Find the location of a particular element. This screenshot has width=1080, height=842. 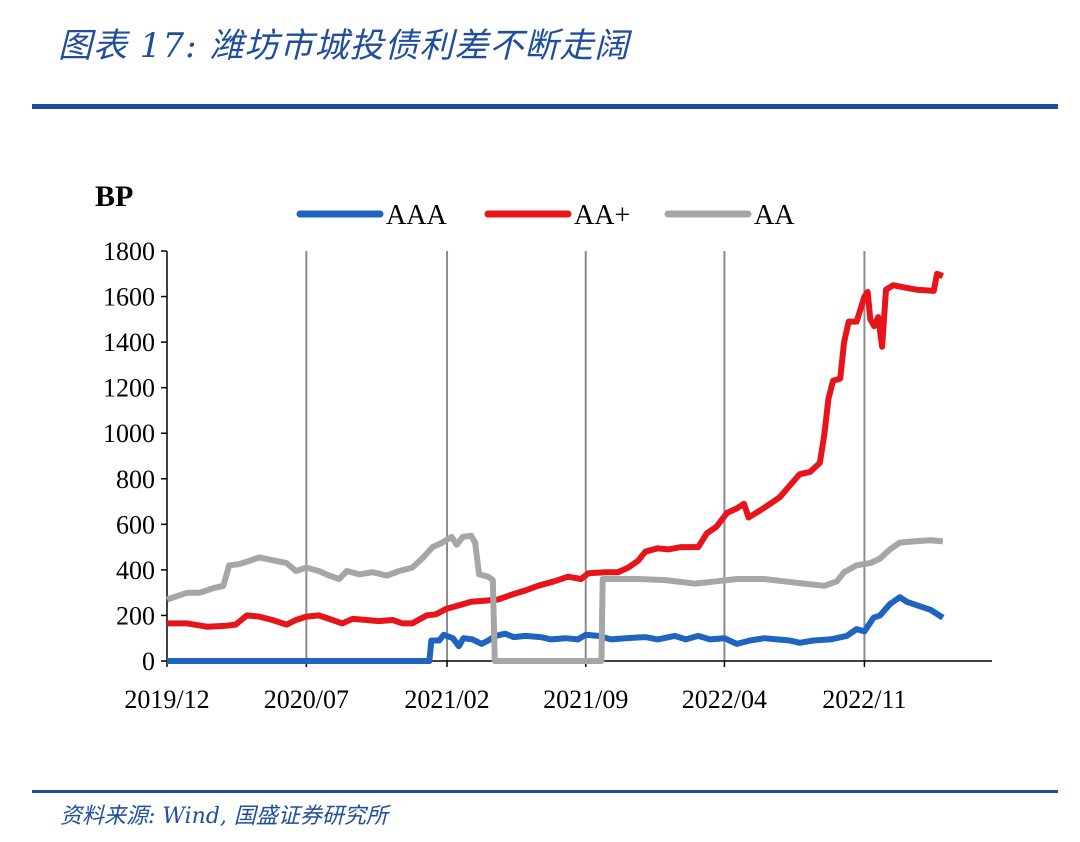

y-tick-label: 400 is located at coordinates (135, 570).